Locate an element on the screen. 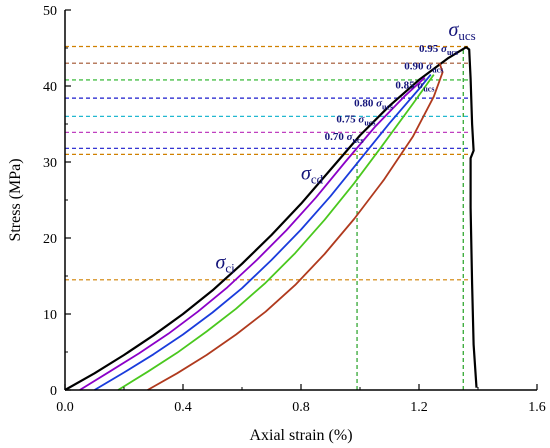  annotation-p95: 0.95 σucs is located at coordinates (438, 50).